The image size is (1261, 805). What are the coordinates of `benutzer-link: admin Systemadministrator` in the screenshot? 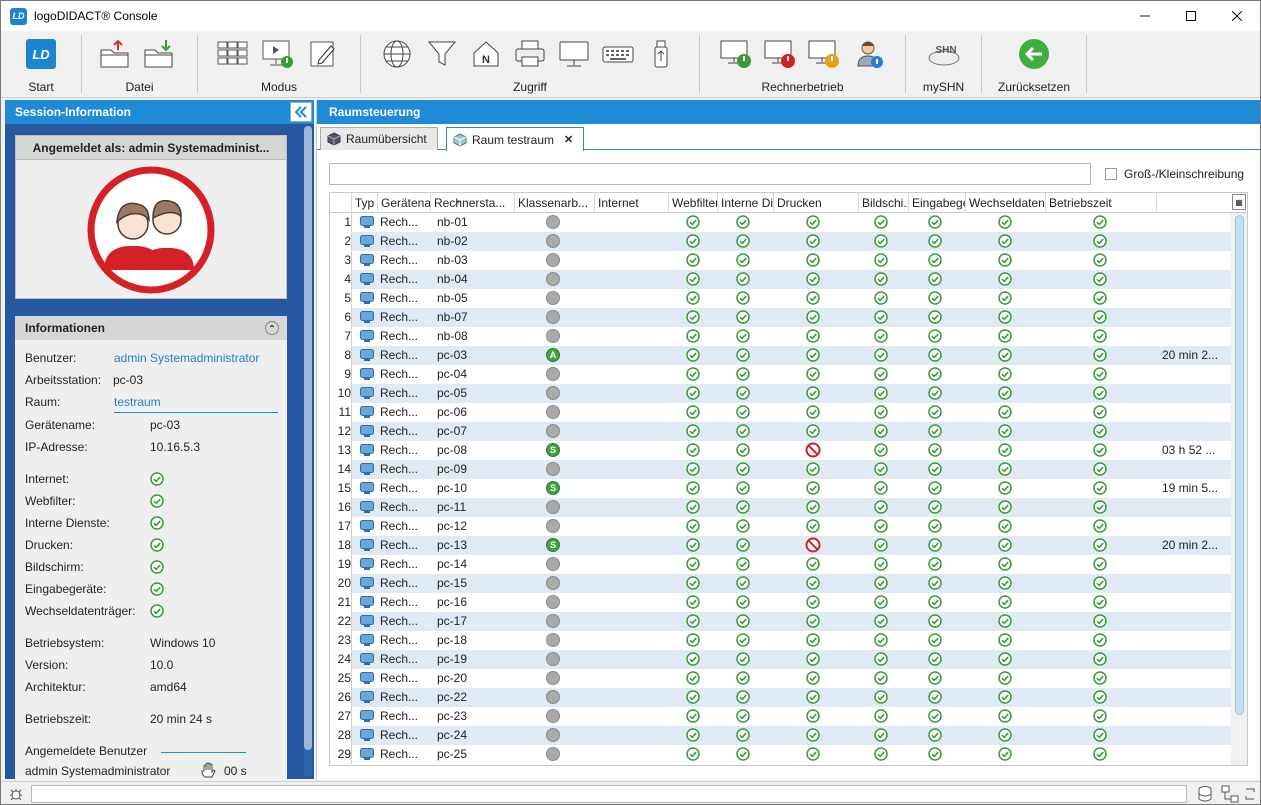 It's located at (187, 358).